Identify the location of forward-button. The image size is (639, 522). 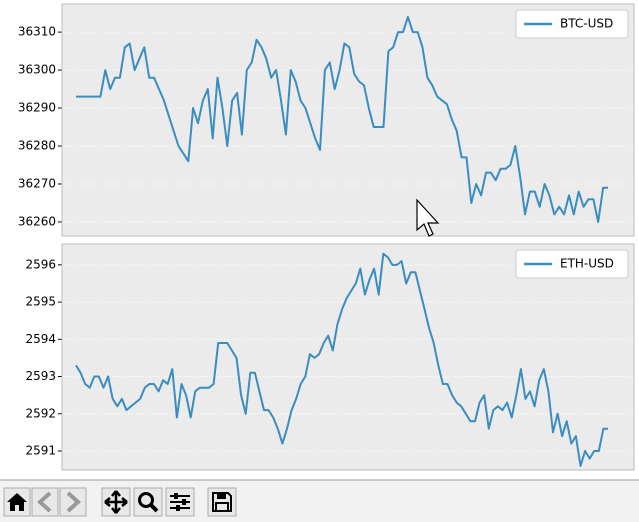
(73, 502).